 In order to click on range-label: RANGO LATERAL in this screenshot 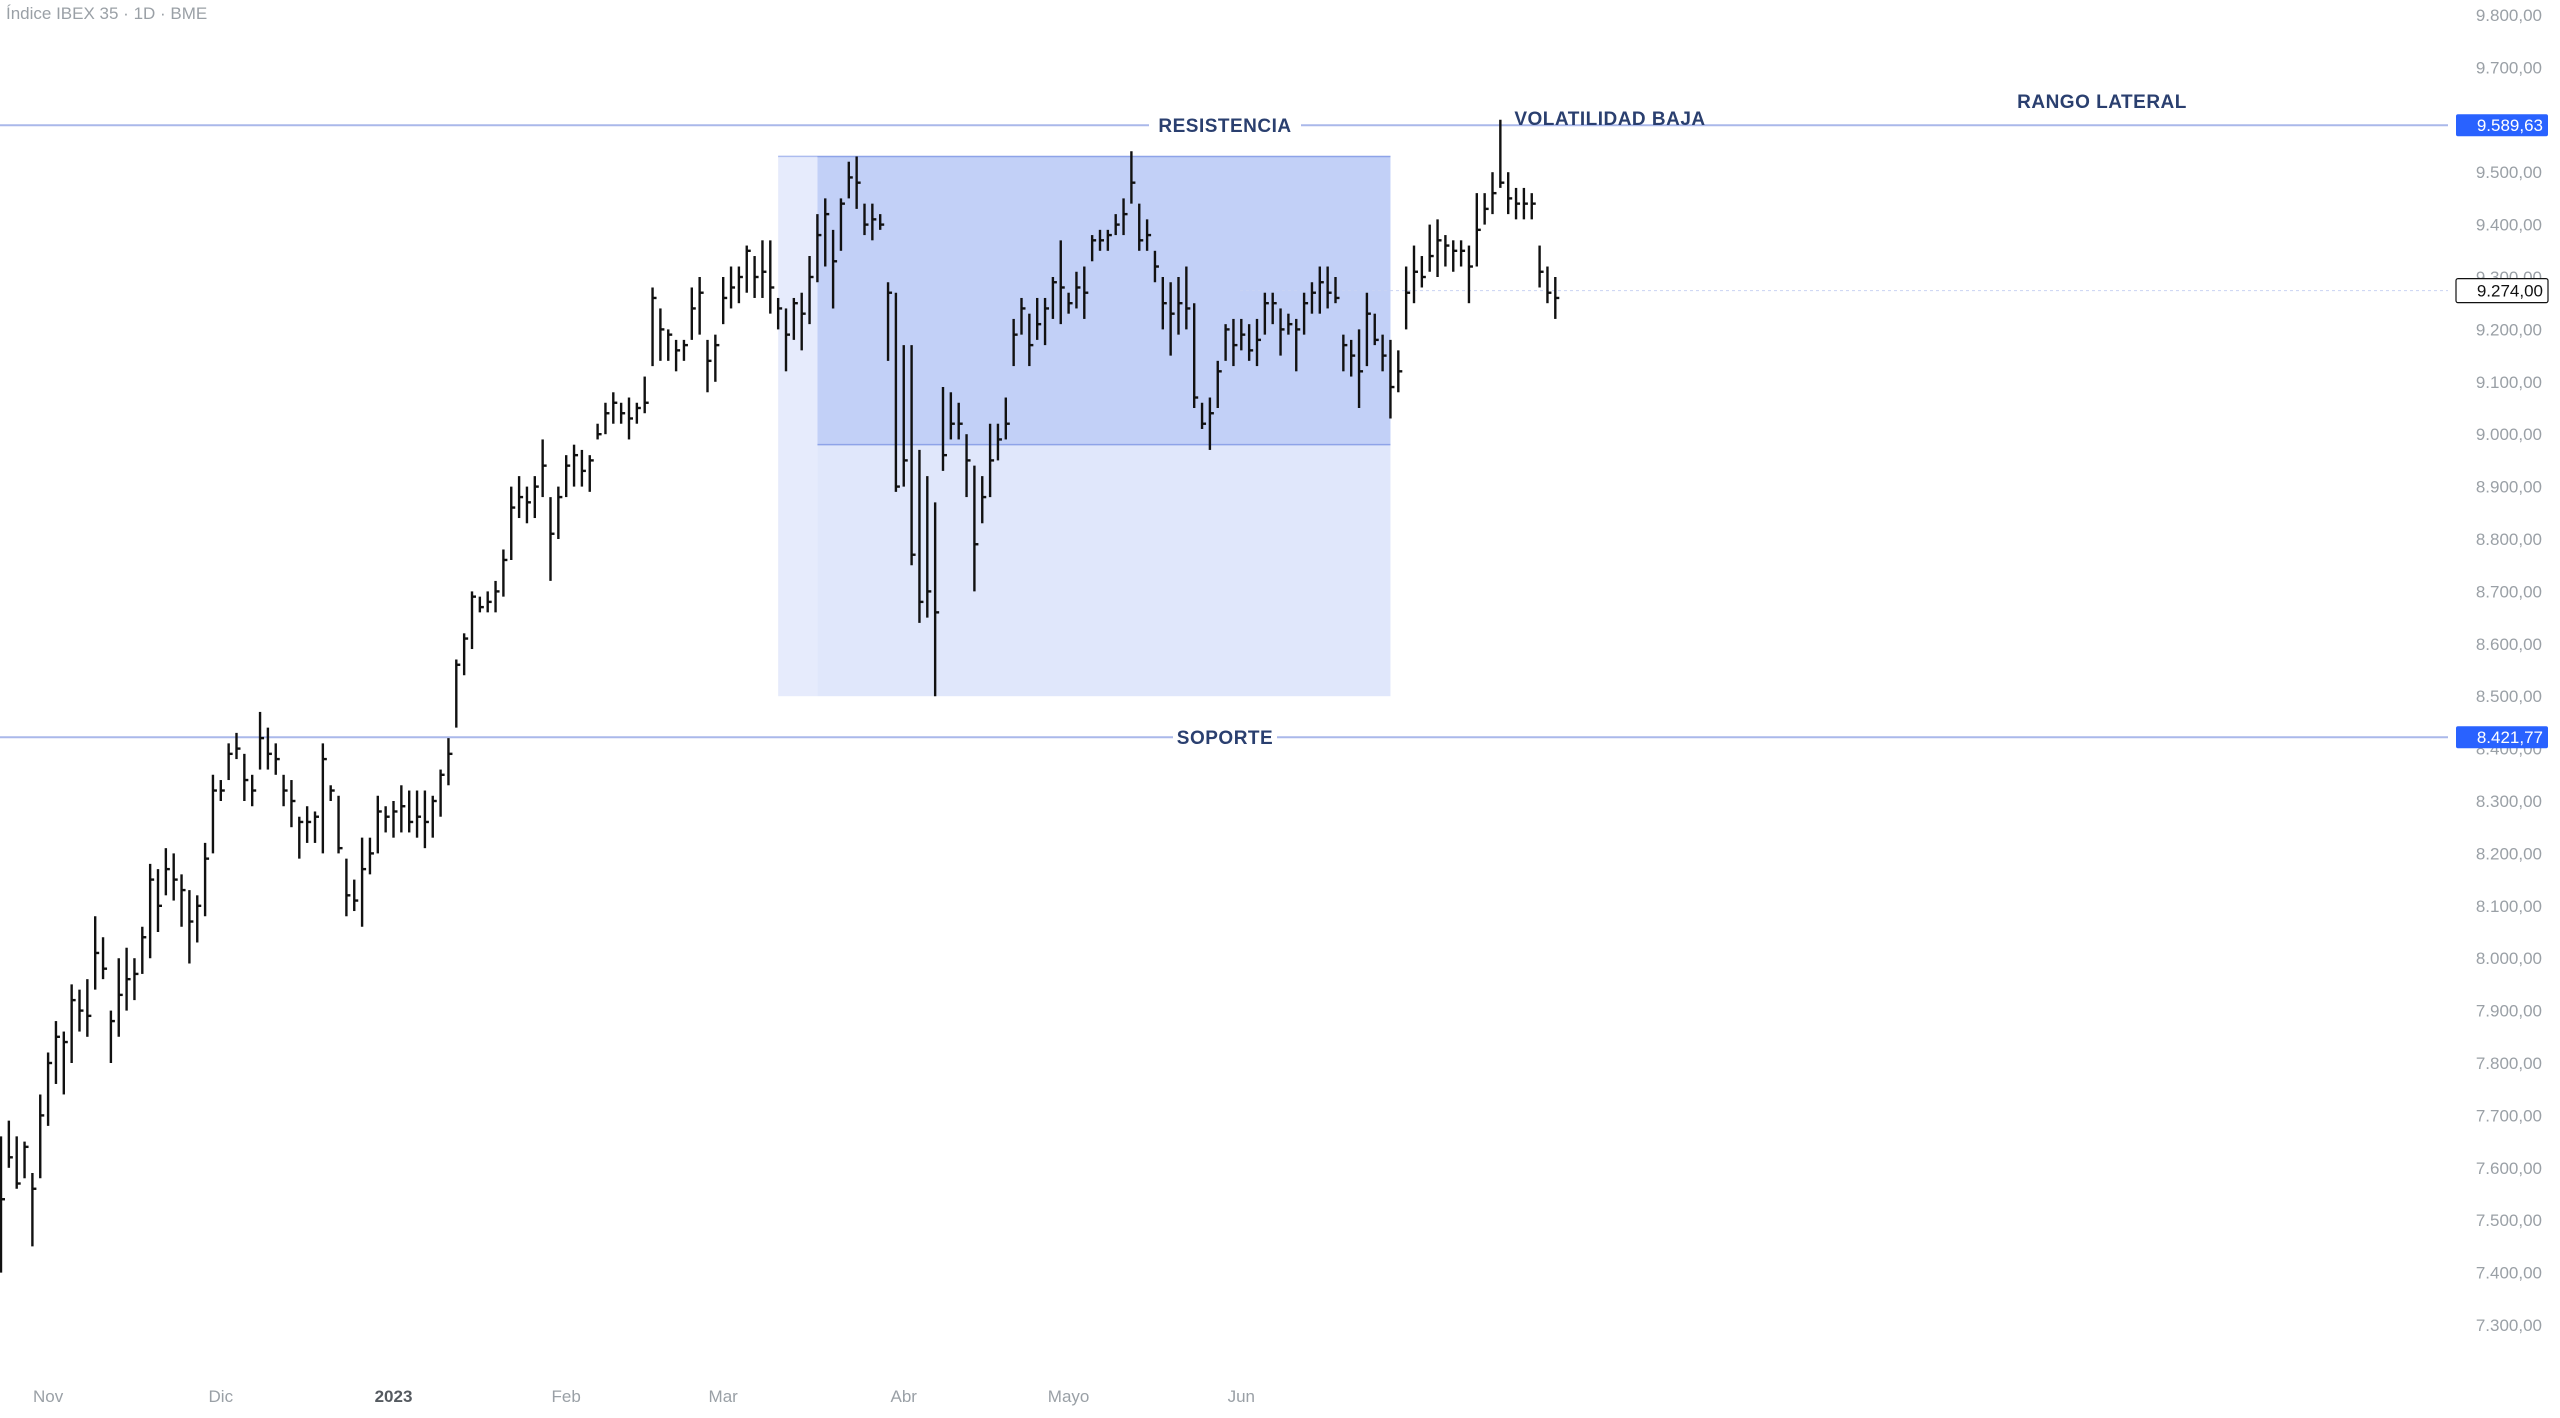, I will do `click(2102, 102)`.